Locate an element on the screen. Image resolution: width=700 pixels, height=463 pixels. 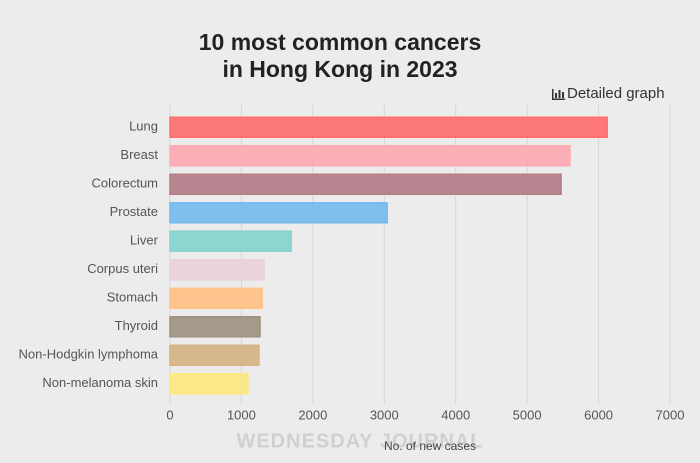
watermark: WEDNESDAY JOURNAL is located at coordinates (359, 441).